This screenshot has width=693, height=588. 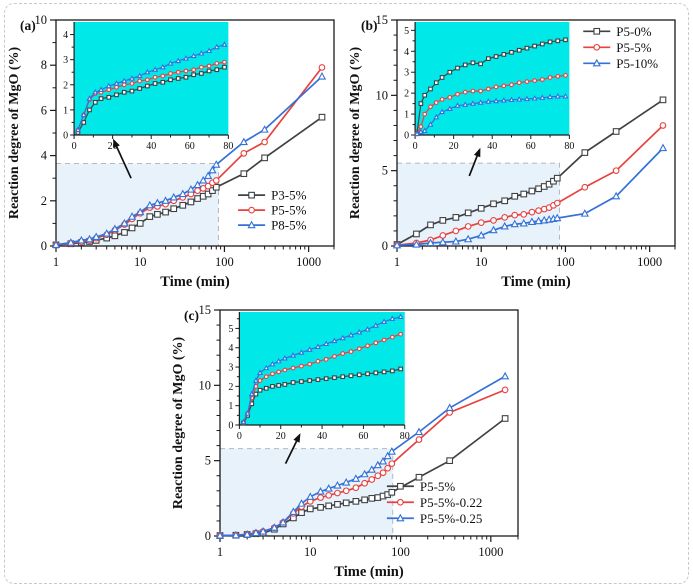 I want to click on y-tick-label: 5, so click(x=208, y=461).